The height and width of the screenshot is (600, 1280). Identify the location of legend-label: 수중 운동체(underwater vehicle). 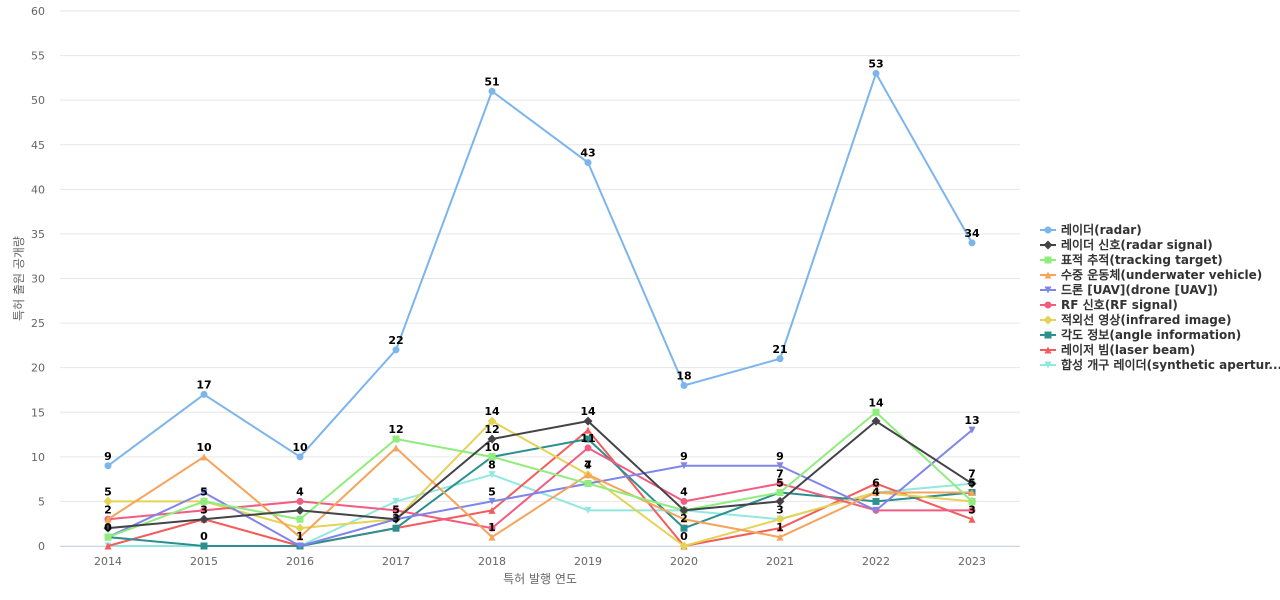
(1161, 274).